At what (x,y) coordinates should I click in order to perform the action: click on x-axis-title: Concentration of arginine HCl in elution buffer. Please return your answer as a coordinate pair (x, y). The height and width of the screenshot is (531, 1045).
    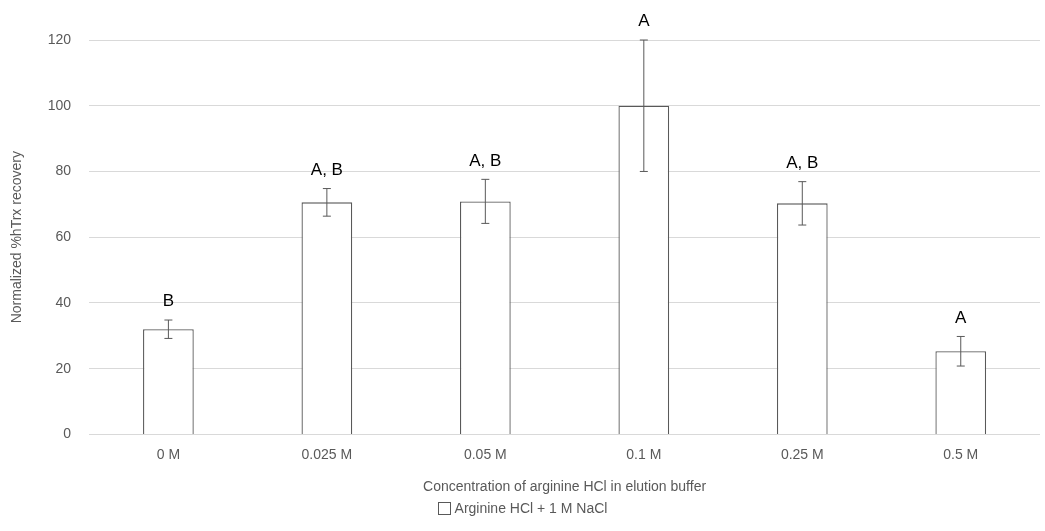
    Looking at the image, I should click on (565, 486).